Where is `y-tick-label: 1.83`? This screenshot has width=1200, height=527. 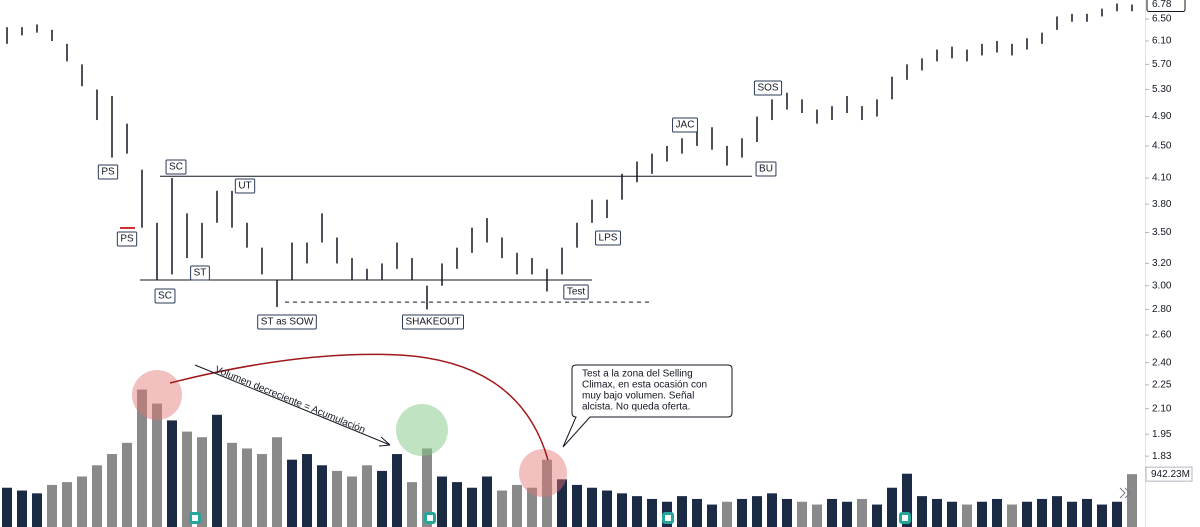
y-tick-label: 1.83 is located at coordinates (1162, 456).